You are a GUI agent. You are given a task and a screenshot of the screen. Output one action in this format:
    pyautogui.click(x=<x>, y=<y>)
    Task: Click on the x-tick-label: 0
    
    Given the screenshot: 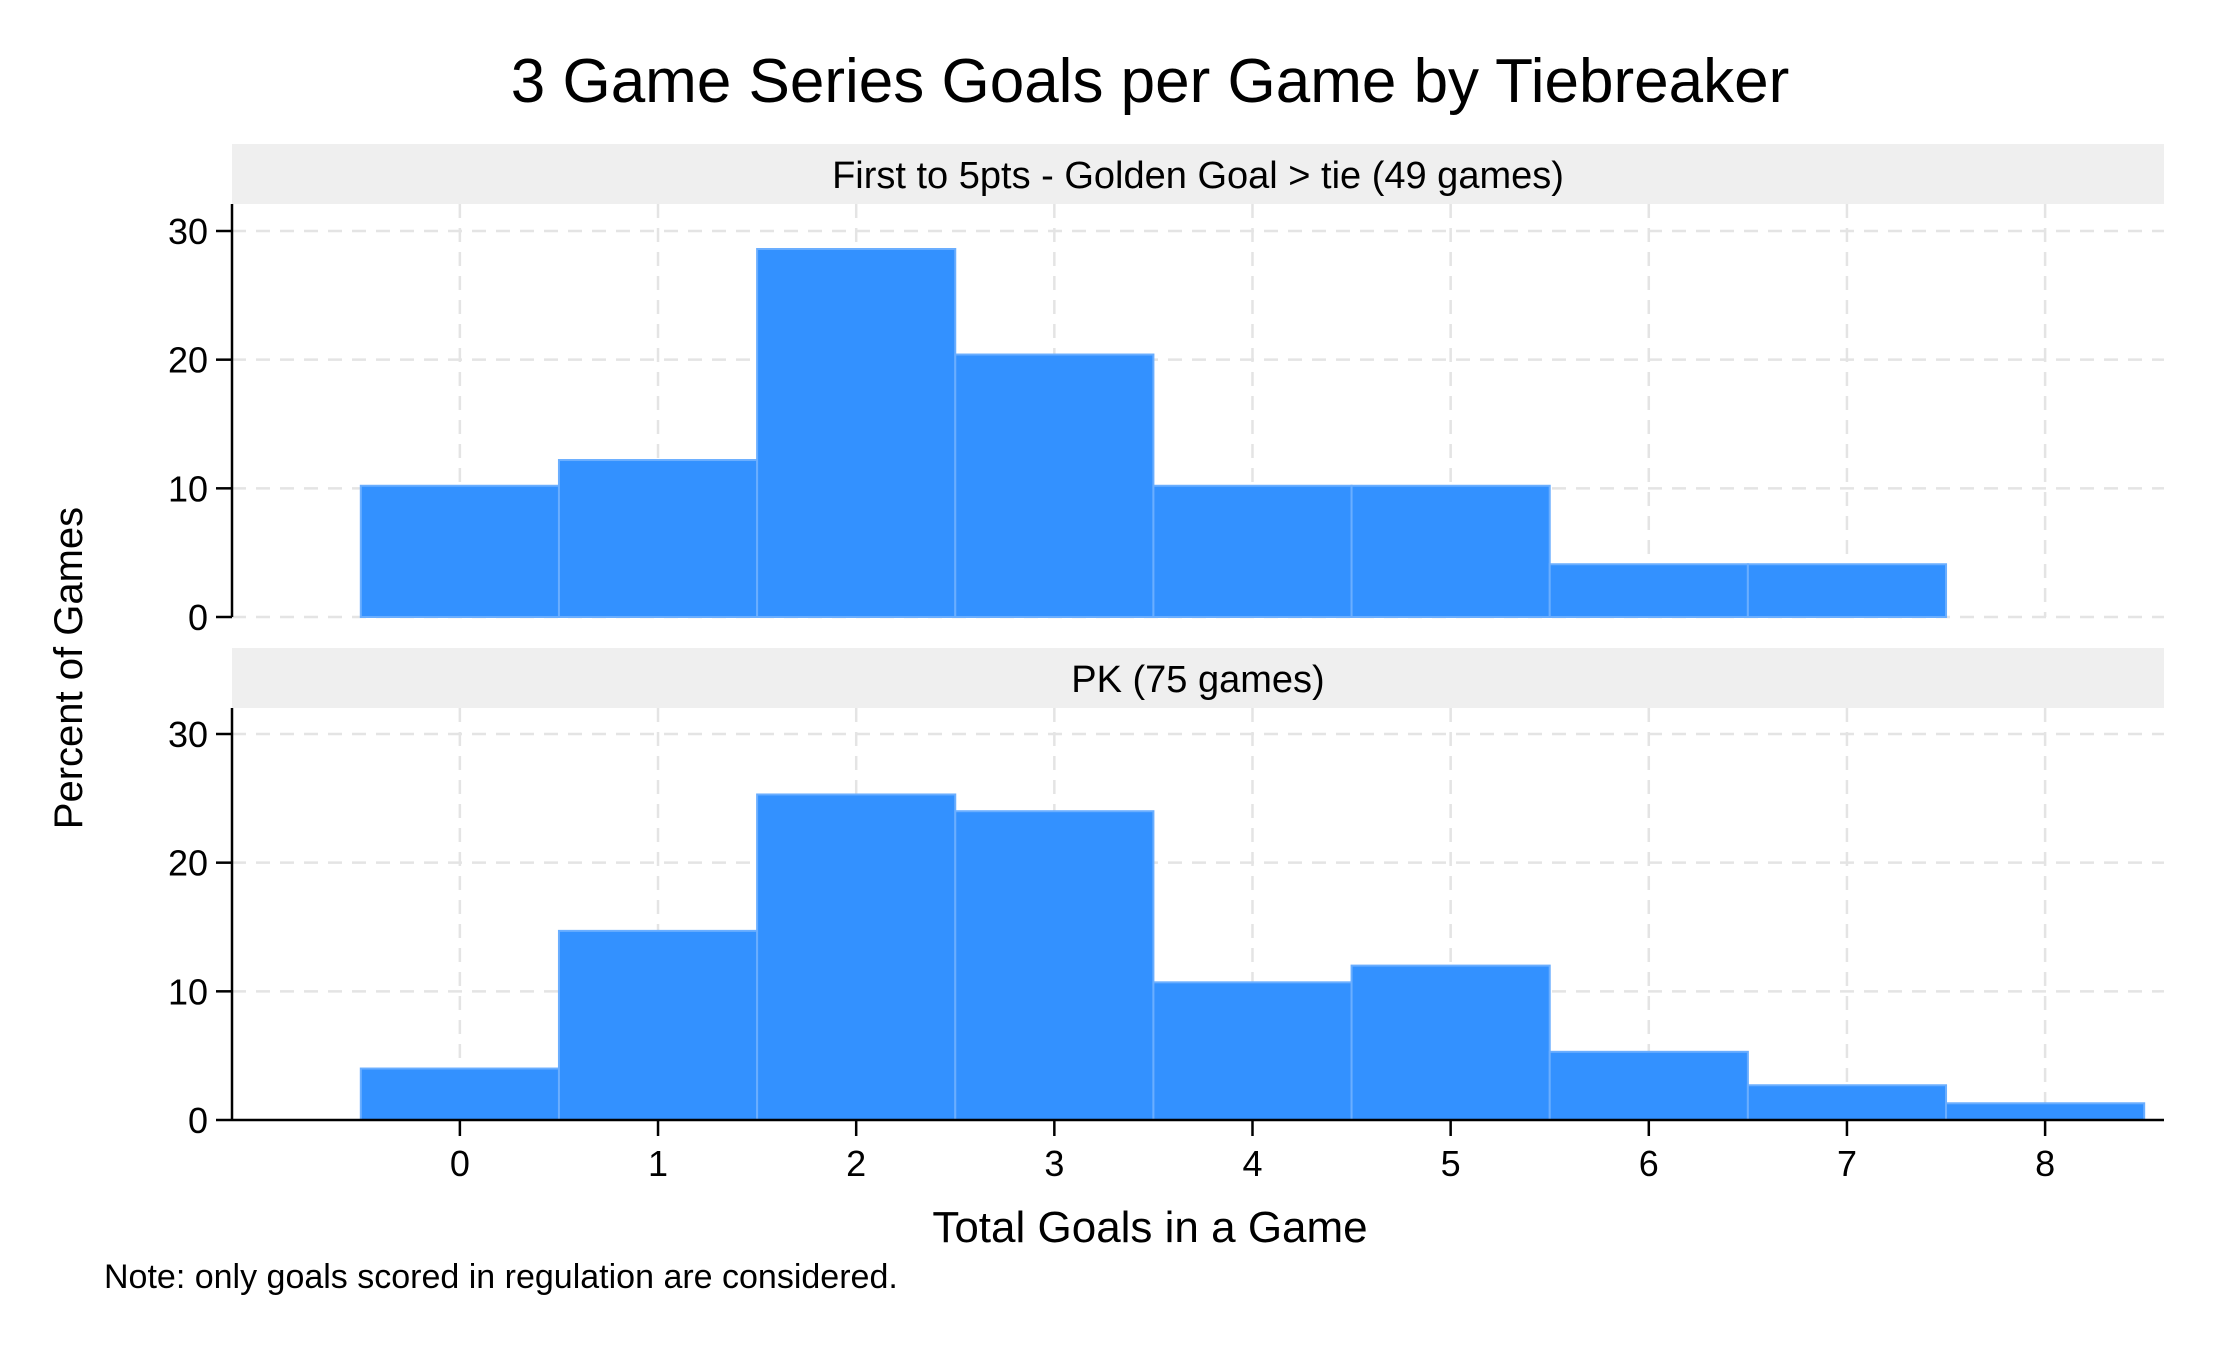 What is the action you would take?
    pyautogui.click(x=460, y=1163)
    